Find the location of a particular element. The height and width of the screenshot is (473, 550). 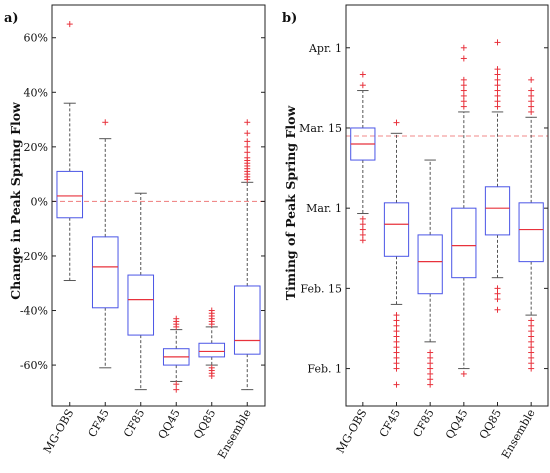

panel-a-y-axis-title: Change in Peak Spring Flow is located at coordinates (15, 200).